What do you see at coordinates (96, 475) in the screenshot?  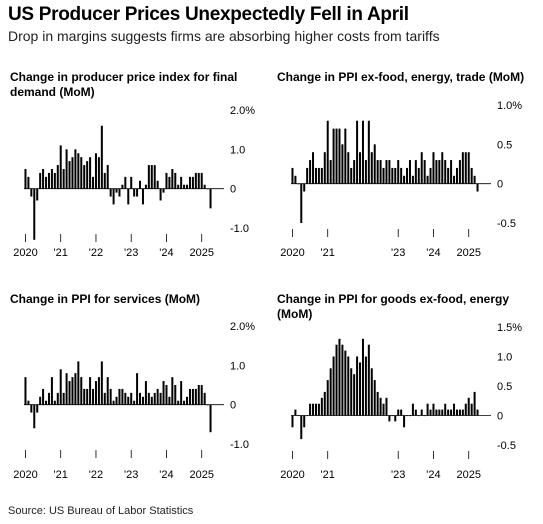 I see `x-tick-label: '22` at bounding box center [96, 475].